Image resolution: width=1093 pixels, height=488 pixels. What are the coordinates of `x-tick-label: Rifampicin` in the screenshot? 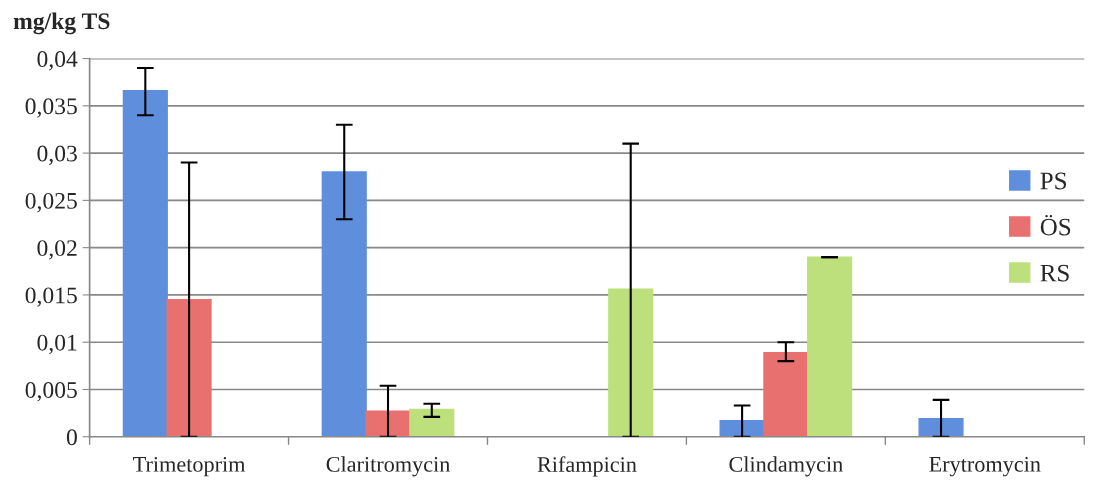 It's located at (587, 466).